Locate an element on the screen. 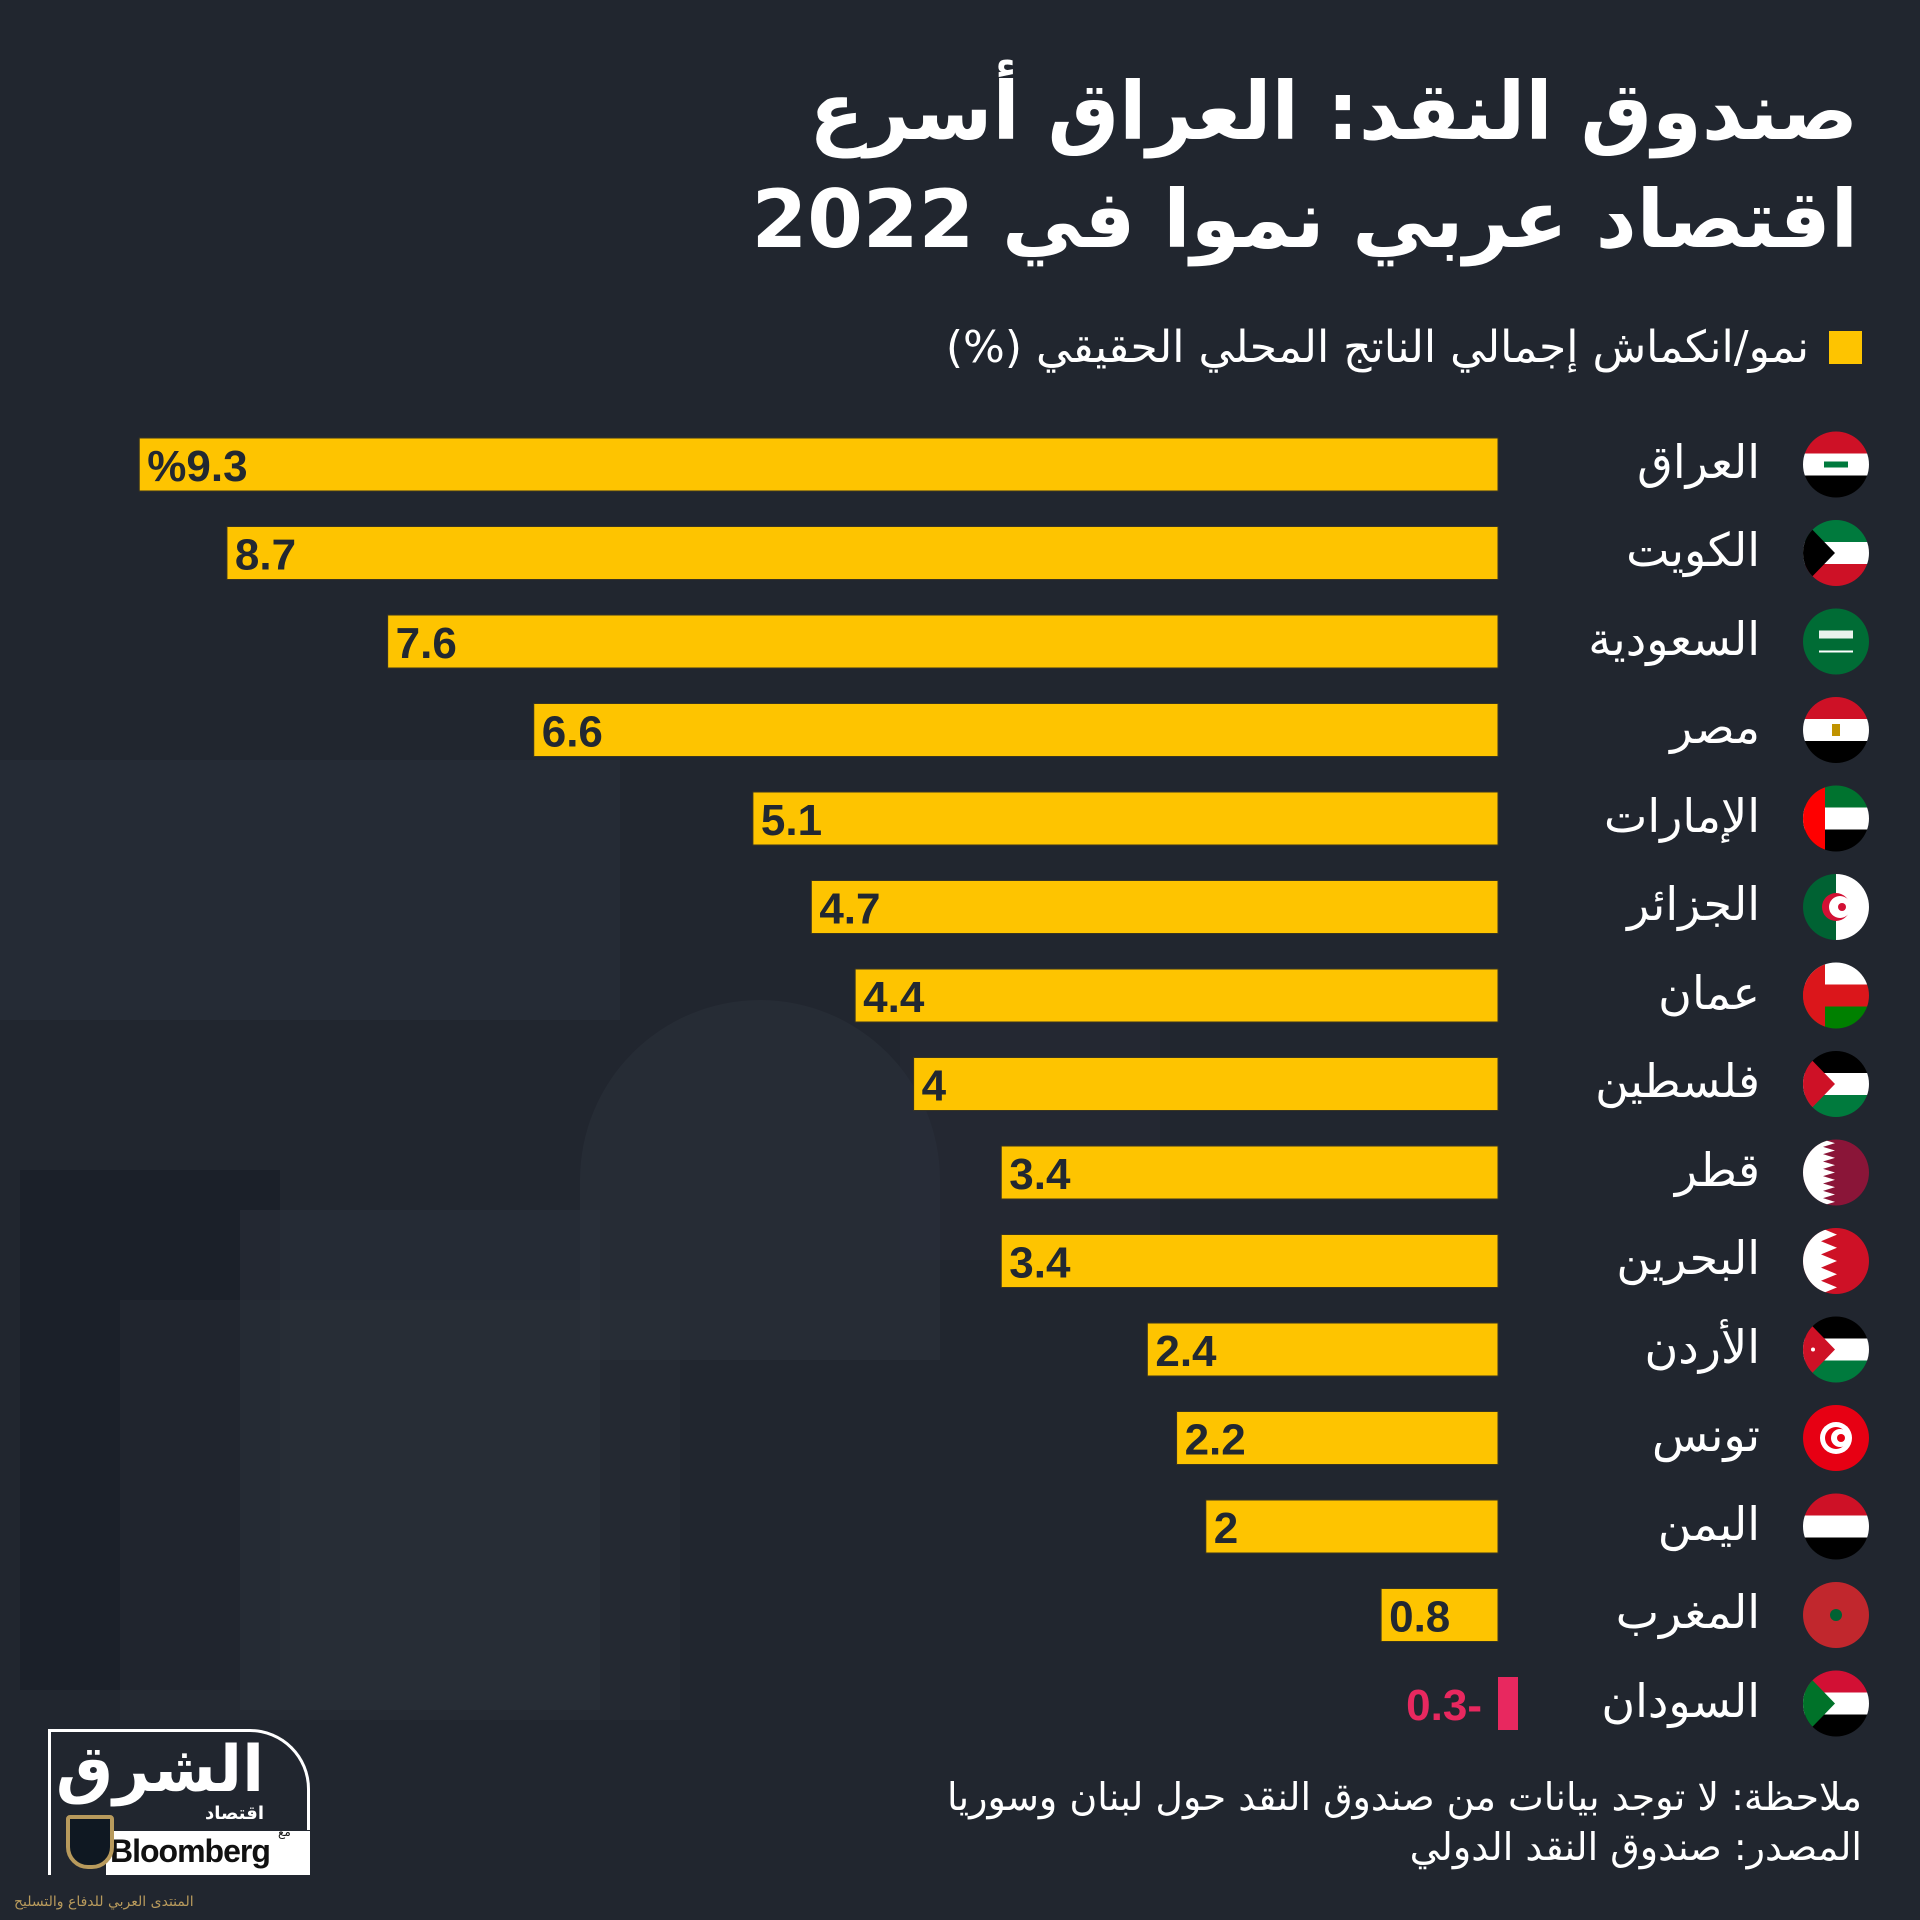  logo-partner: Bloomberg is located at coordinates (190, 1851).